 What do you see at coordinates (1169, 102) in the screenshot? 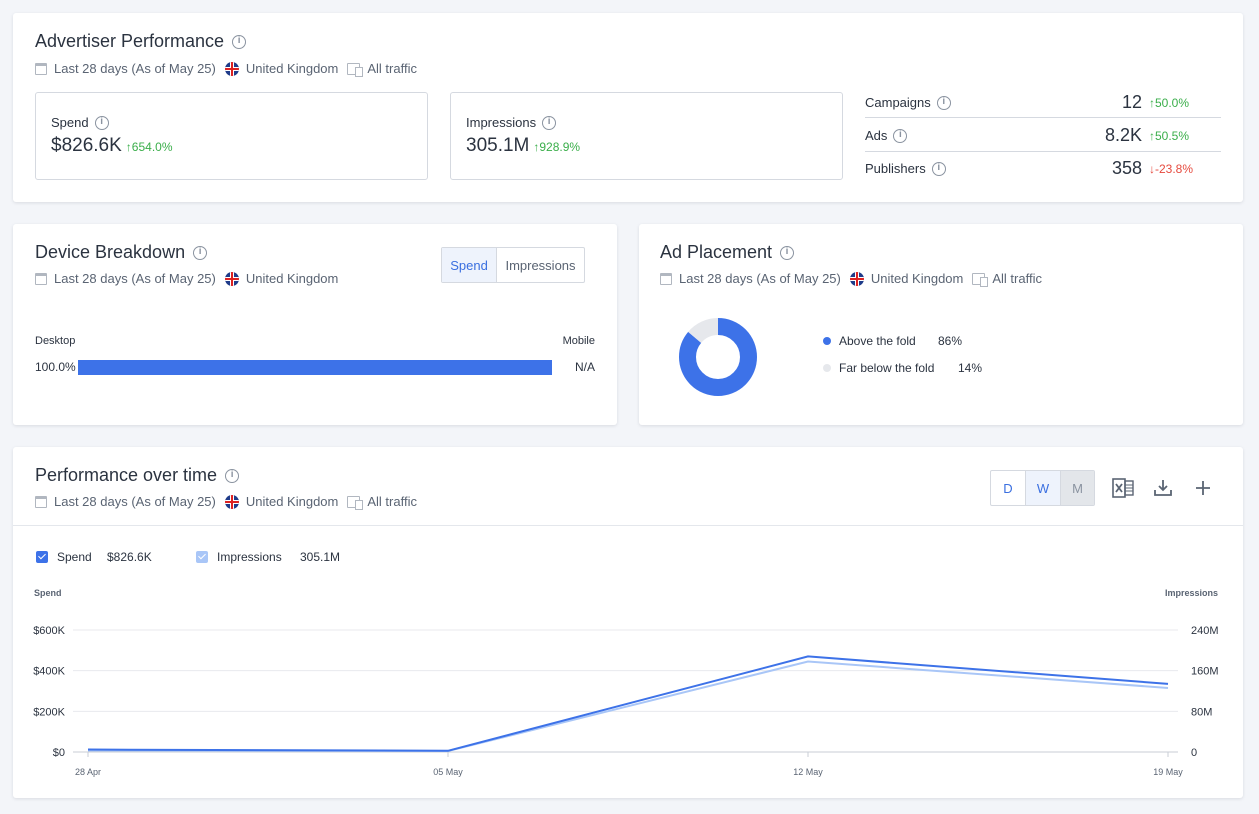
I see `campaigns-change: ↑50.0%` at bounding box center [1169, 102].